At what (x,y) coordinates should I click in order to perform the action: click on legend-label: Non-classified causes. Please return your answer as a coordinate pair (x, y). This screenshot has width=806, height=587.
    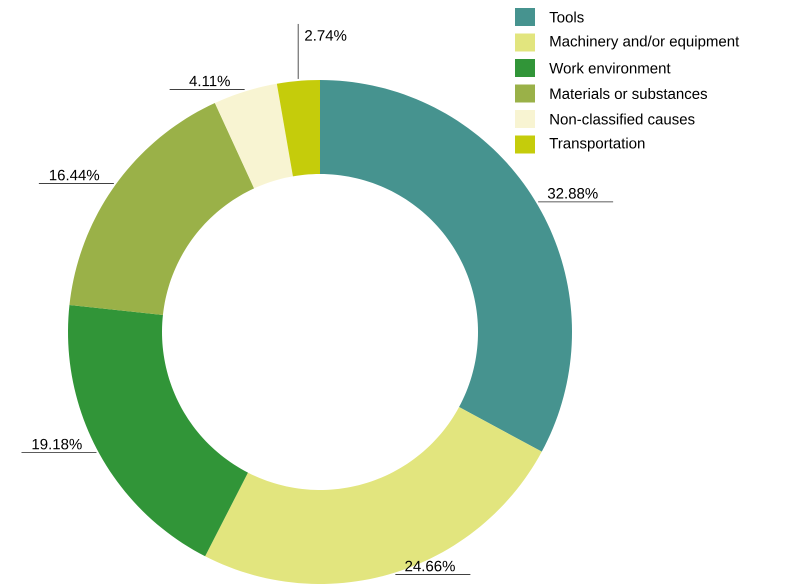
    Looking at the image, I should click on (622, 118).